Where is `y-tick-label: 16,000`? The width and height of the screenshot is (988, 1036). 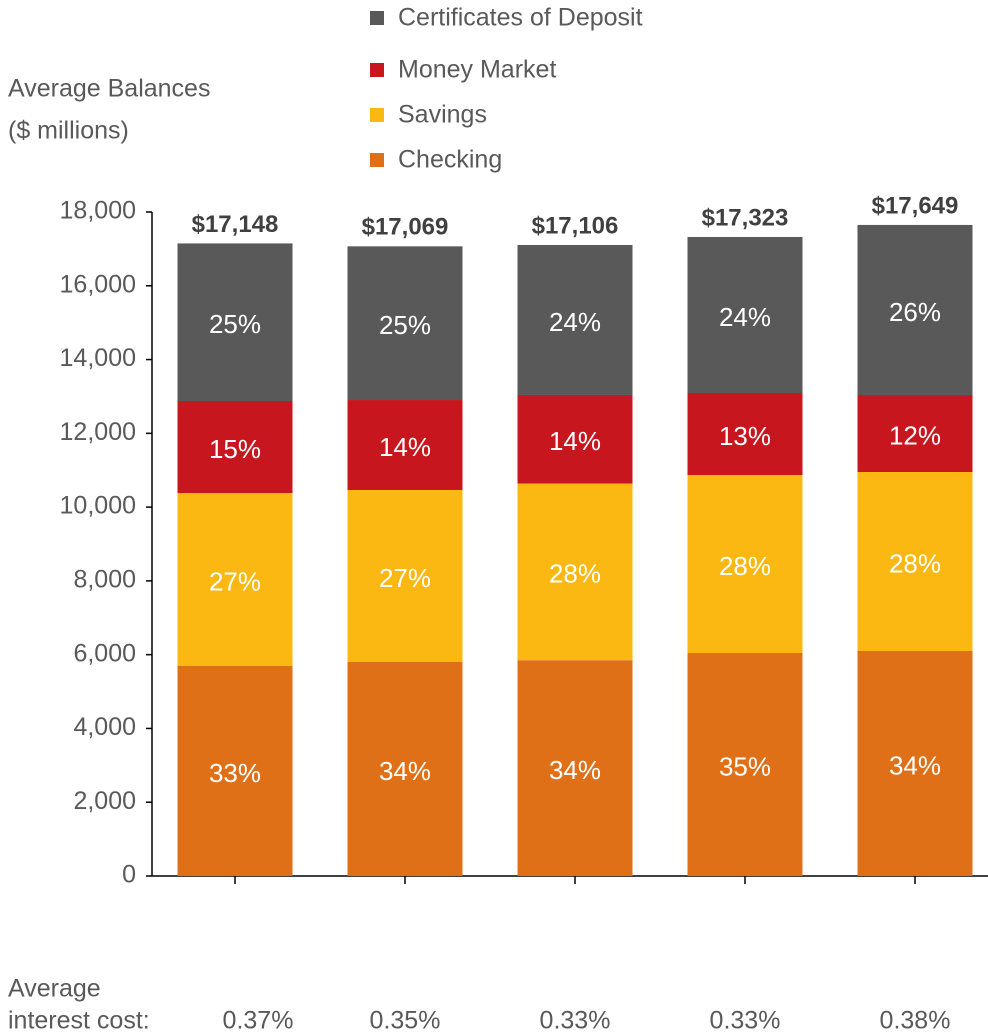
y-tick-label: 16,000 is located at coordinates (98, 284).